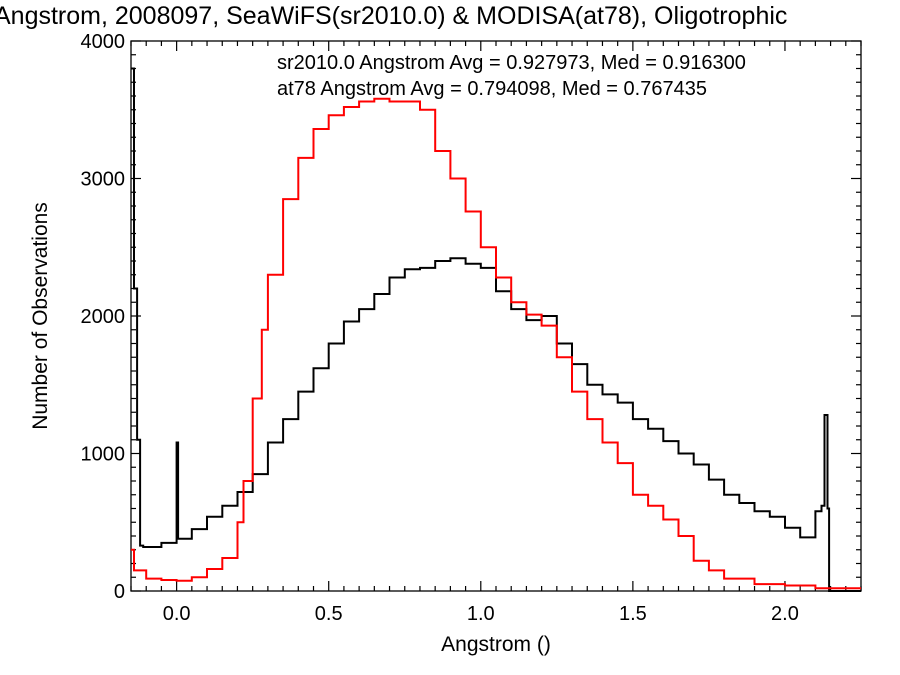 The image size is (900, 675). What do you see at coordinates (785, 614) in the screenshot?
I see `x-tick-label: 2.0` at bounding box center [785, 614].